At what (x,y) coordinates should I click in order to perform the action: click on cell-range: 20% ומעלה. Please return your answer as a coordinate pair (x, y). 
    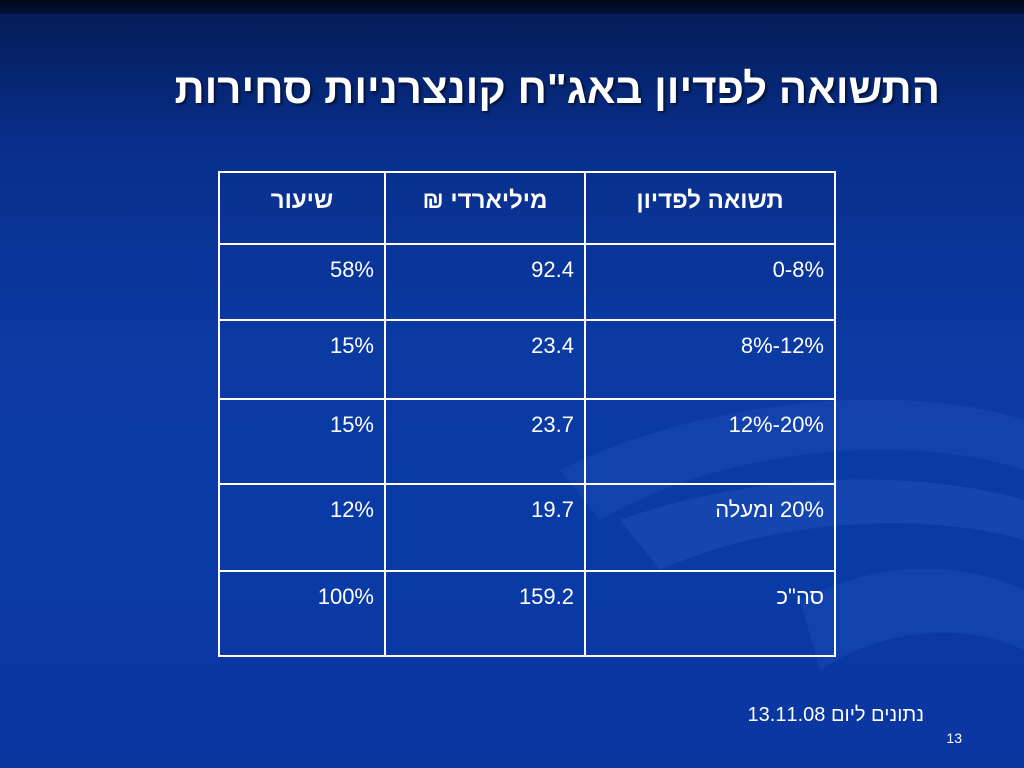
    Looking at the image, I should click on (710, 527).